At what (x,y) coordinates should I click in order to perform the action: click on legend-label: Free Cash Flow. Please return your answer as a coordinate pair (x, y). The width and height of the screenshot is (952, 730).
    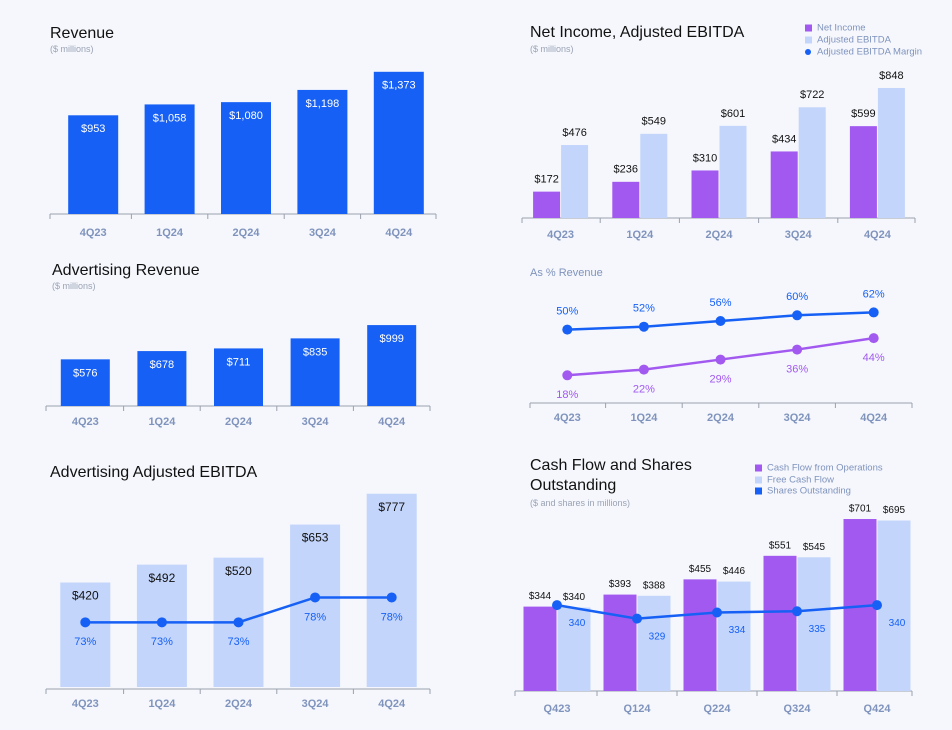
    Looking at the image, I should click on (800, 480).